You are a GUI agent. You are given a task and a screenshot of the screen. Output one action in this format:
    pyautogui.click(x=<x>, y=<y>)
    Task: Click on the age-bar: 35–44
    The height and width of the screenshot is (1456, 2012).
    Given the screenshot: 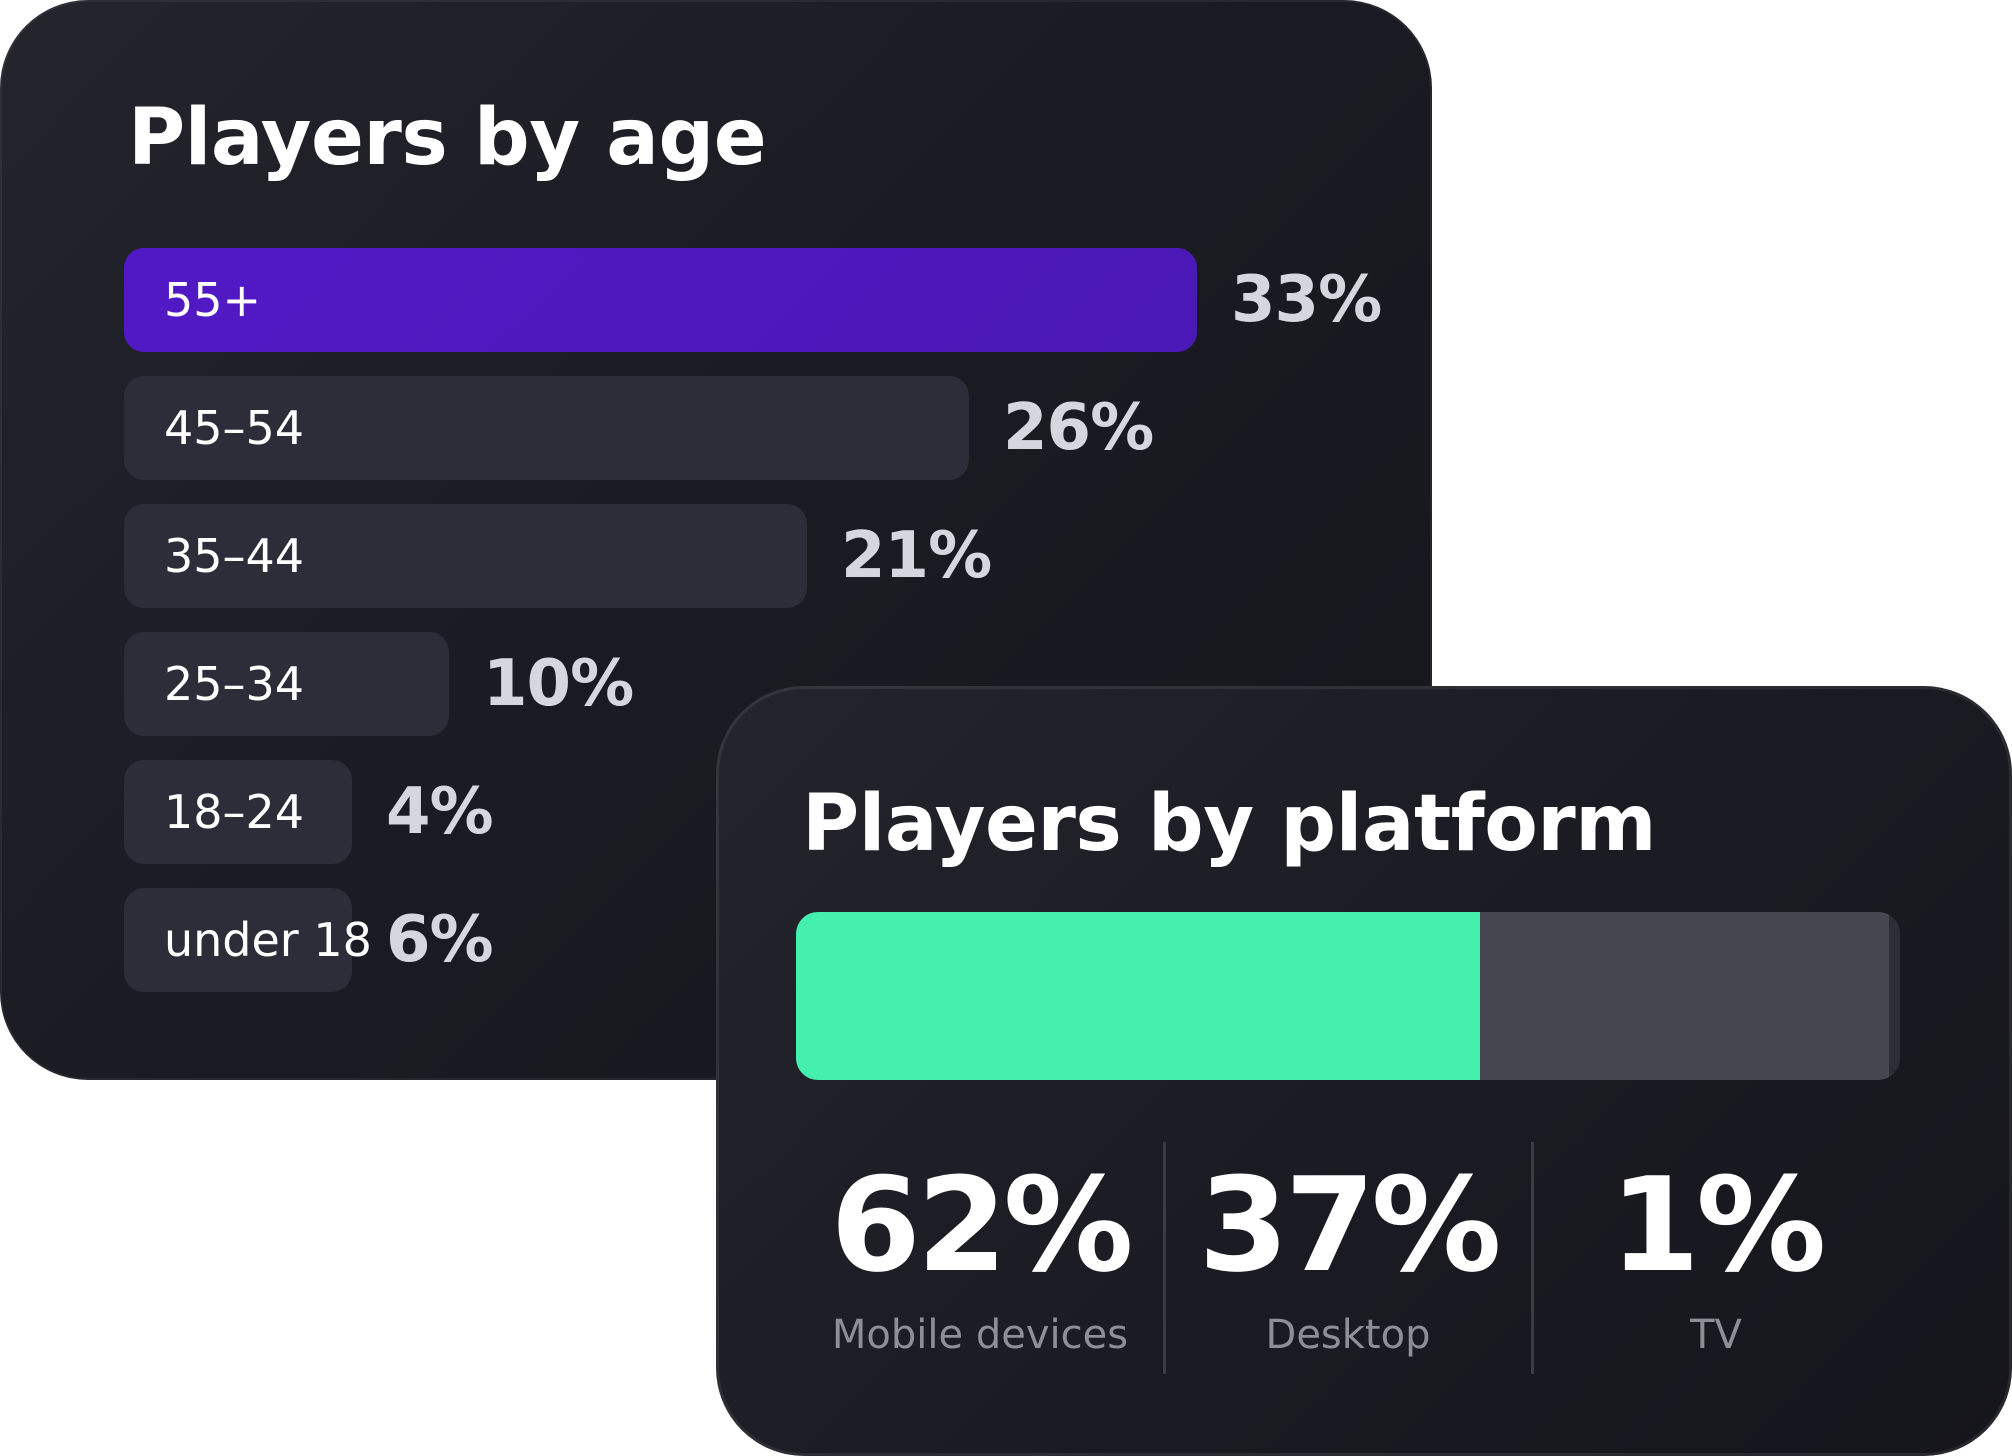 What is the action you would take?
    pyautogui.click(x=465, y=556)
    